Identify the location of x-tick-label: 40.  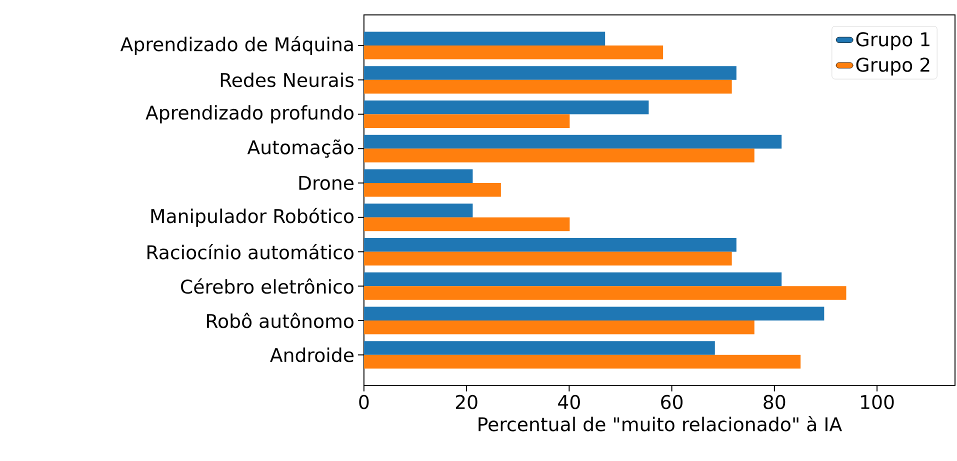
(569, 402).